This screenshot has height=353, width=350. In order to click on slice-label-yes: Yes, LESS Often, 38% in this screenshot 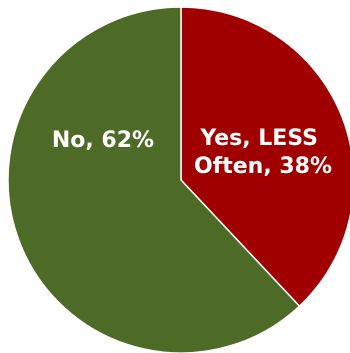, I will do `click(263, 152)`.